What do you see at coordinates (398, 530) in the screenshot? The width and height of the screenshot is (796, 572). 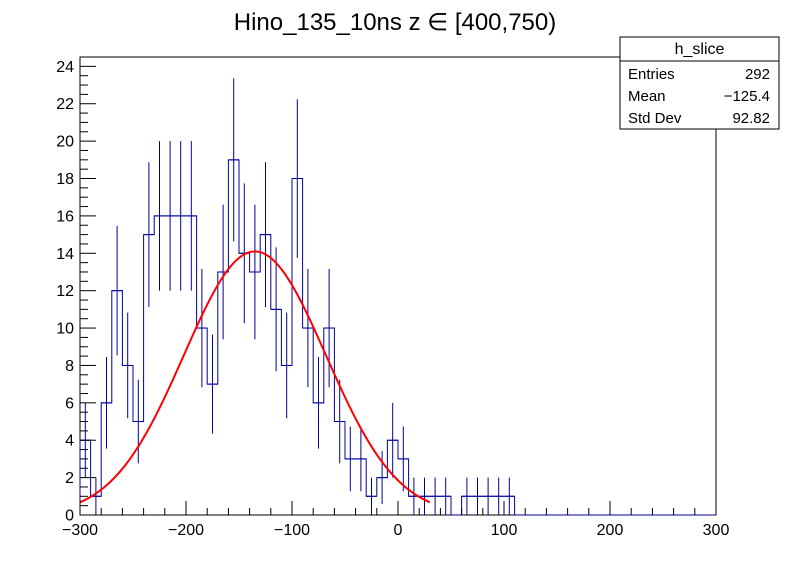 I see `x-tick-label: 0` at bounding box center [398, 530].